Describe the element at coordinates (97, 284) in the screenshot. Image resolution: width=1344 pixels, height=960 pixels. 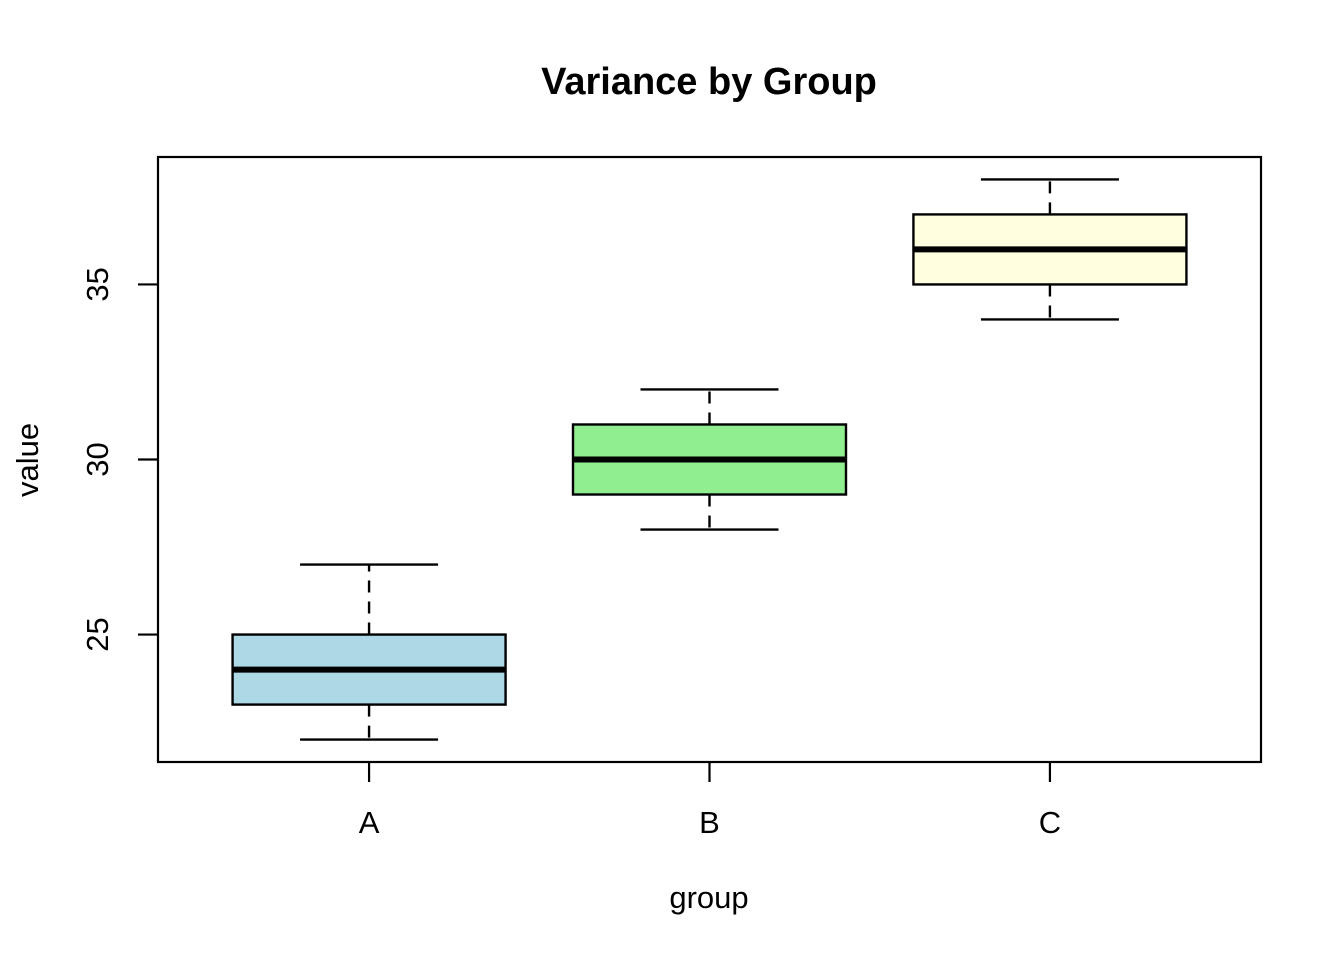
I see `y-tick-label: 35` at that location.